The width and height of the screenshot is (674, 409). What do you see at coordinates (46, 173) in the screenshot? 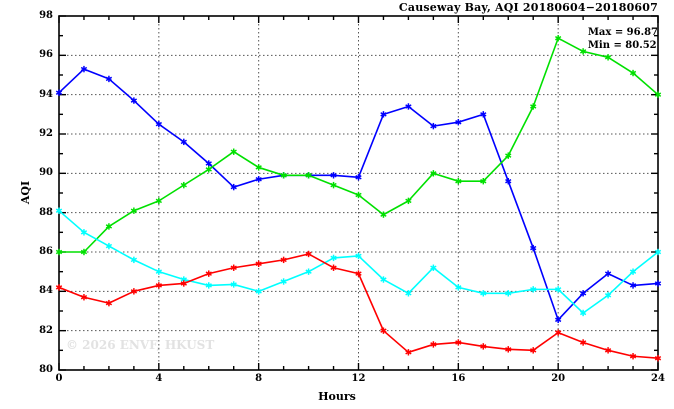
I see `y-tick-label-90: 90` at bounding box center [46, 173].